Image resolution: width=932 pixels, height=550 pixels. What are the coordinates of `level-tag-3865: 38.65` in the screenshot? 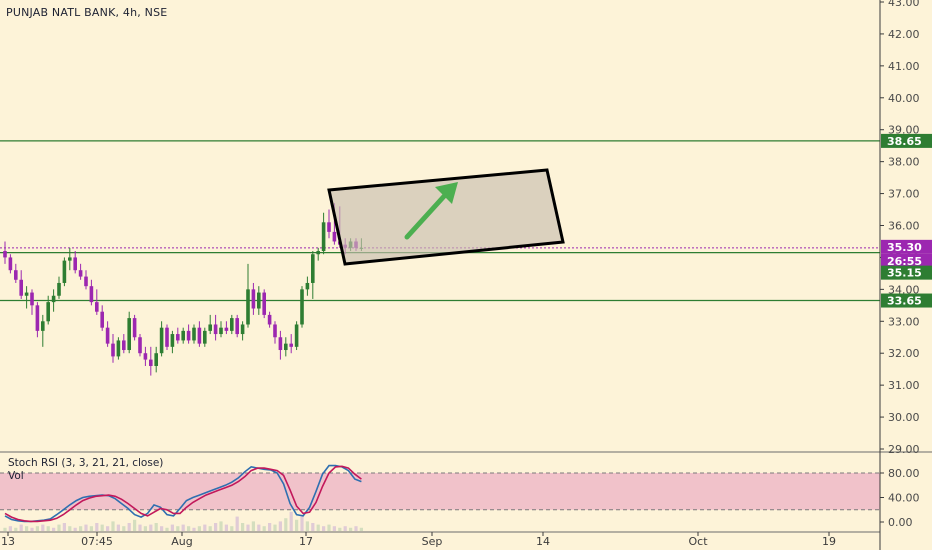 It's located at (906, 140).